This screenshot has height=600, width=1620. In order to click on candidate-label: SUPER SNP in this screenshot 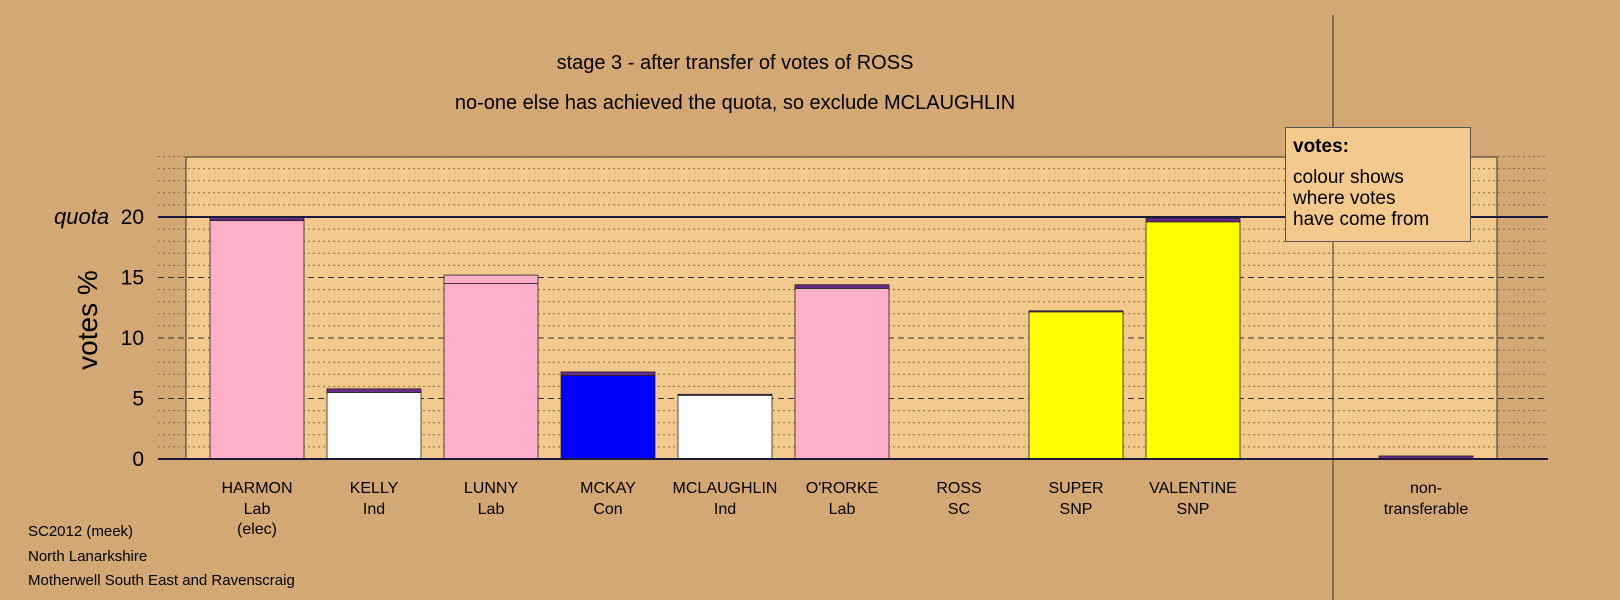, I will do `click(1076, 499)`.